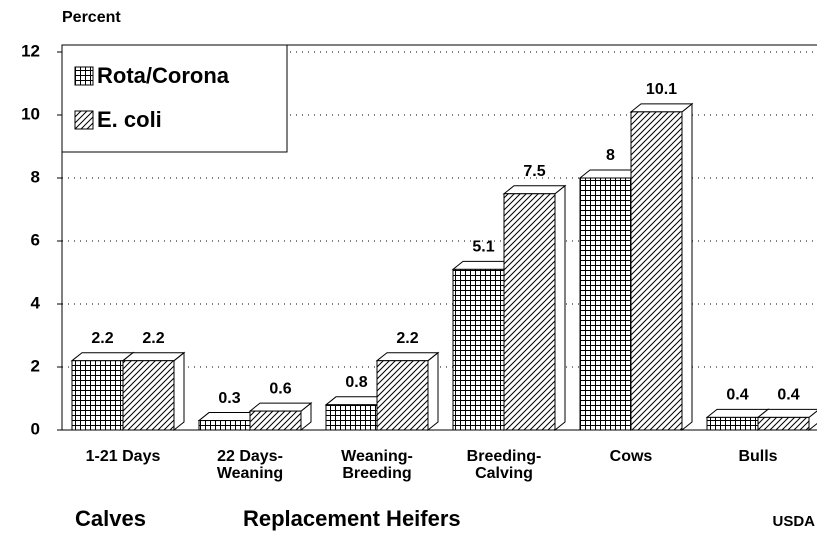 The height and width of the screenshot is (534, 817). Describe the element at coordinates (661, 89) in the screenshot. I see `data-label: 10.1` at that location.